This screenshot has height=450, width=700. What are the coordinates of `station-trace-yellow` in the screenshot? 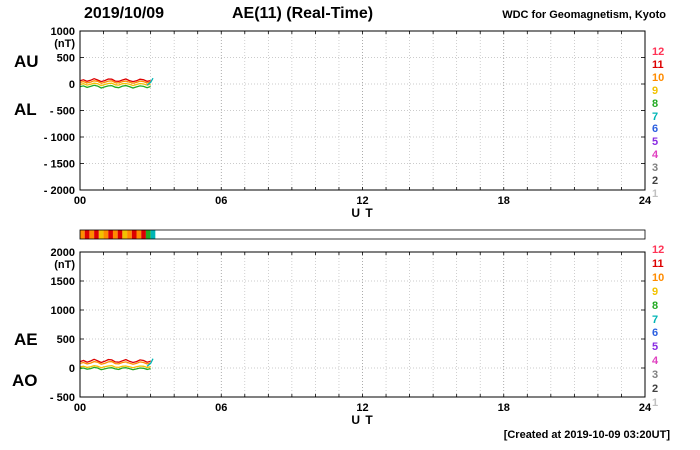 It's located at (115, 84).